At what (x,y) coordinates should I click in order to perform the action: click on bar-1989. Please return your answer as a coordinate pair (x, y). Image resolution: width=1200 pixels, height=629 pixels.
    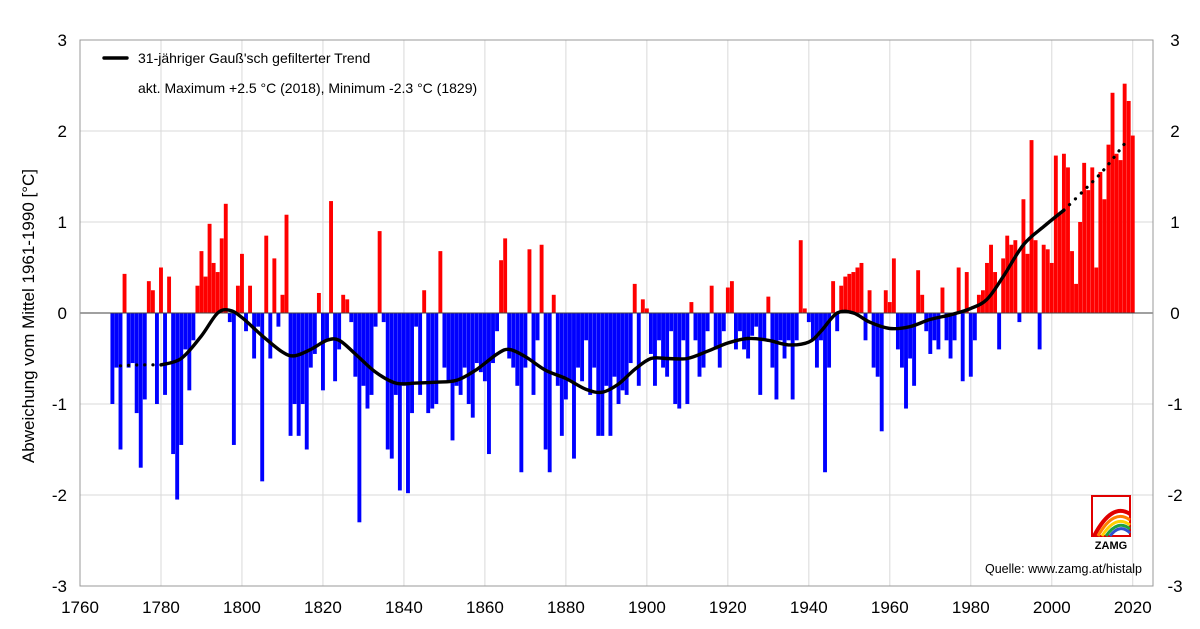
    Looking at the image, I should click on (1007, 274).